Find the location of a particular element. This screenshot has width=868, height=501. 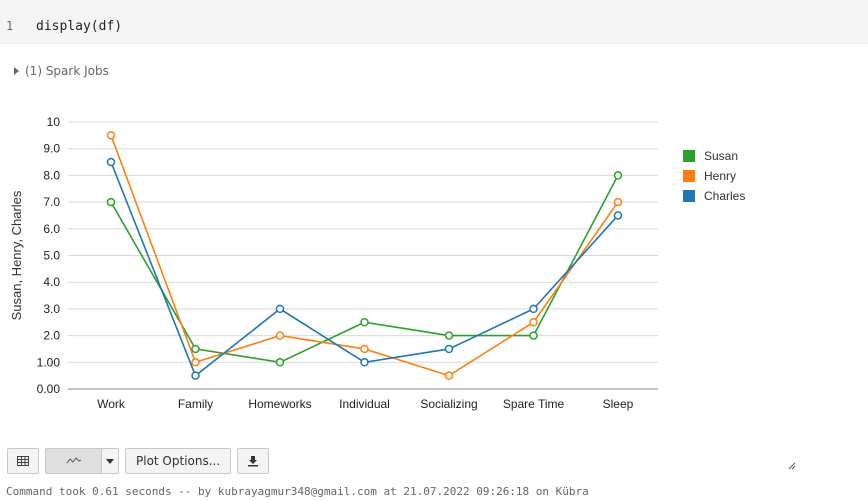

line-number: 1 is located at coordinates (10, 26).